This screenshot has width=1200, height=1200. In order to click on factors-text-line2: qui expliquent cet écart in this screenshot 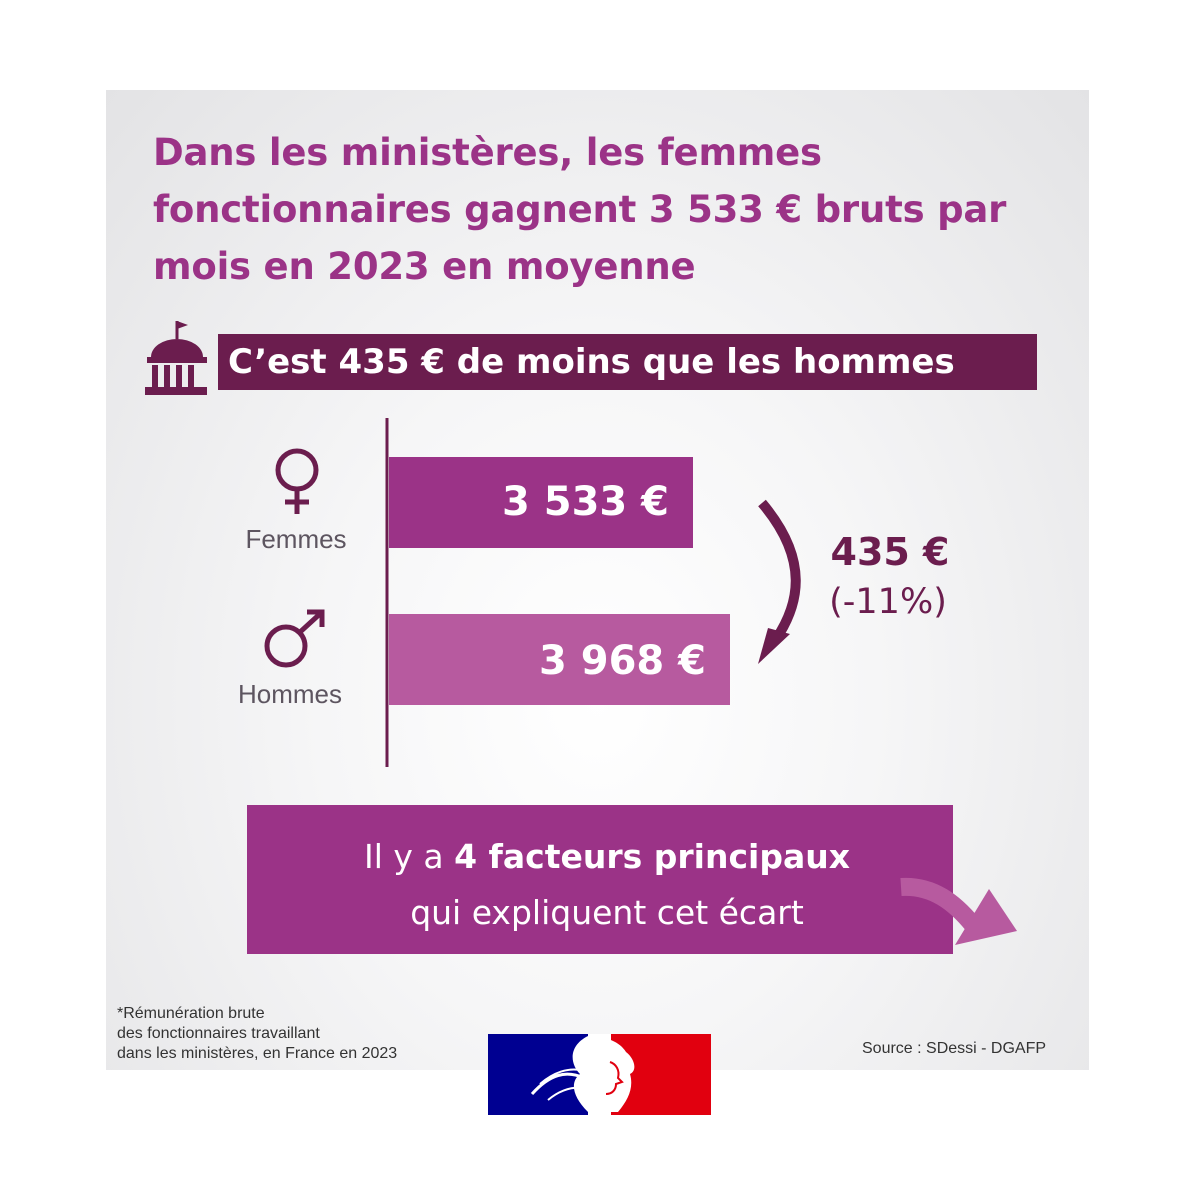, I will do `click(607, 912)`.